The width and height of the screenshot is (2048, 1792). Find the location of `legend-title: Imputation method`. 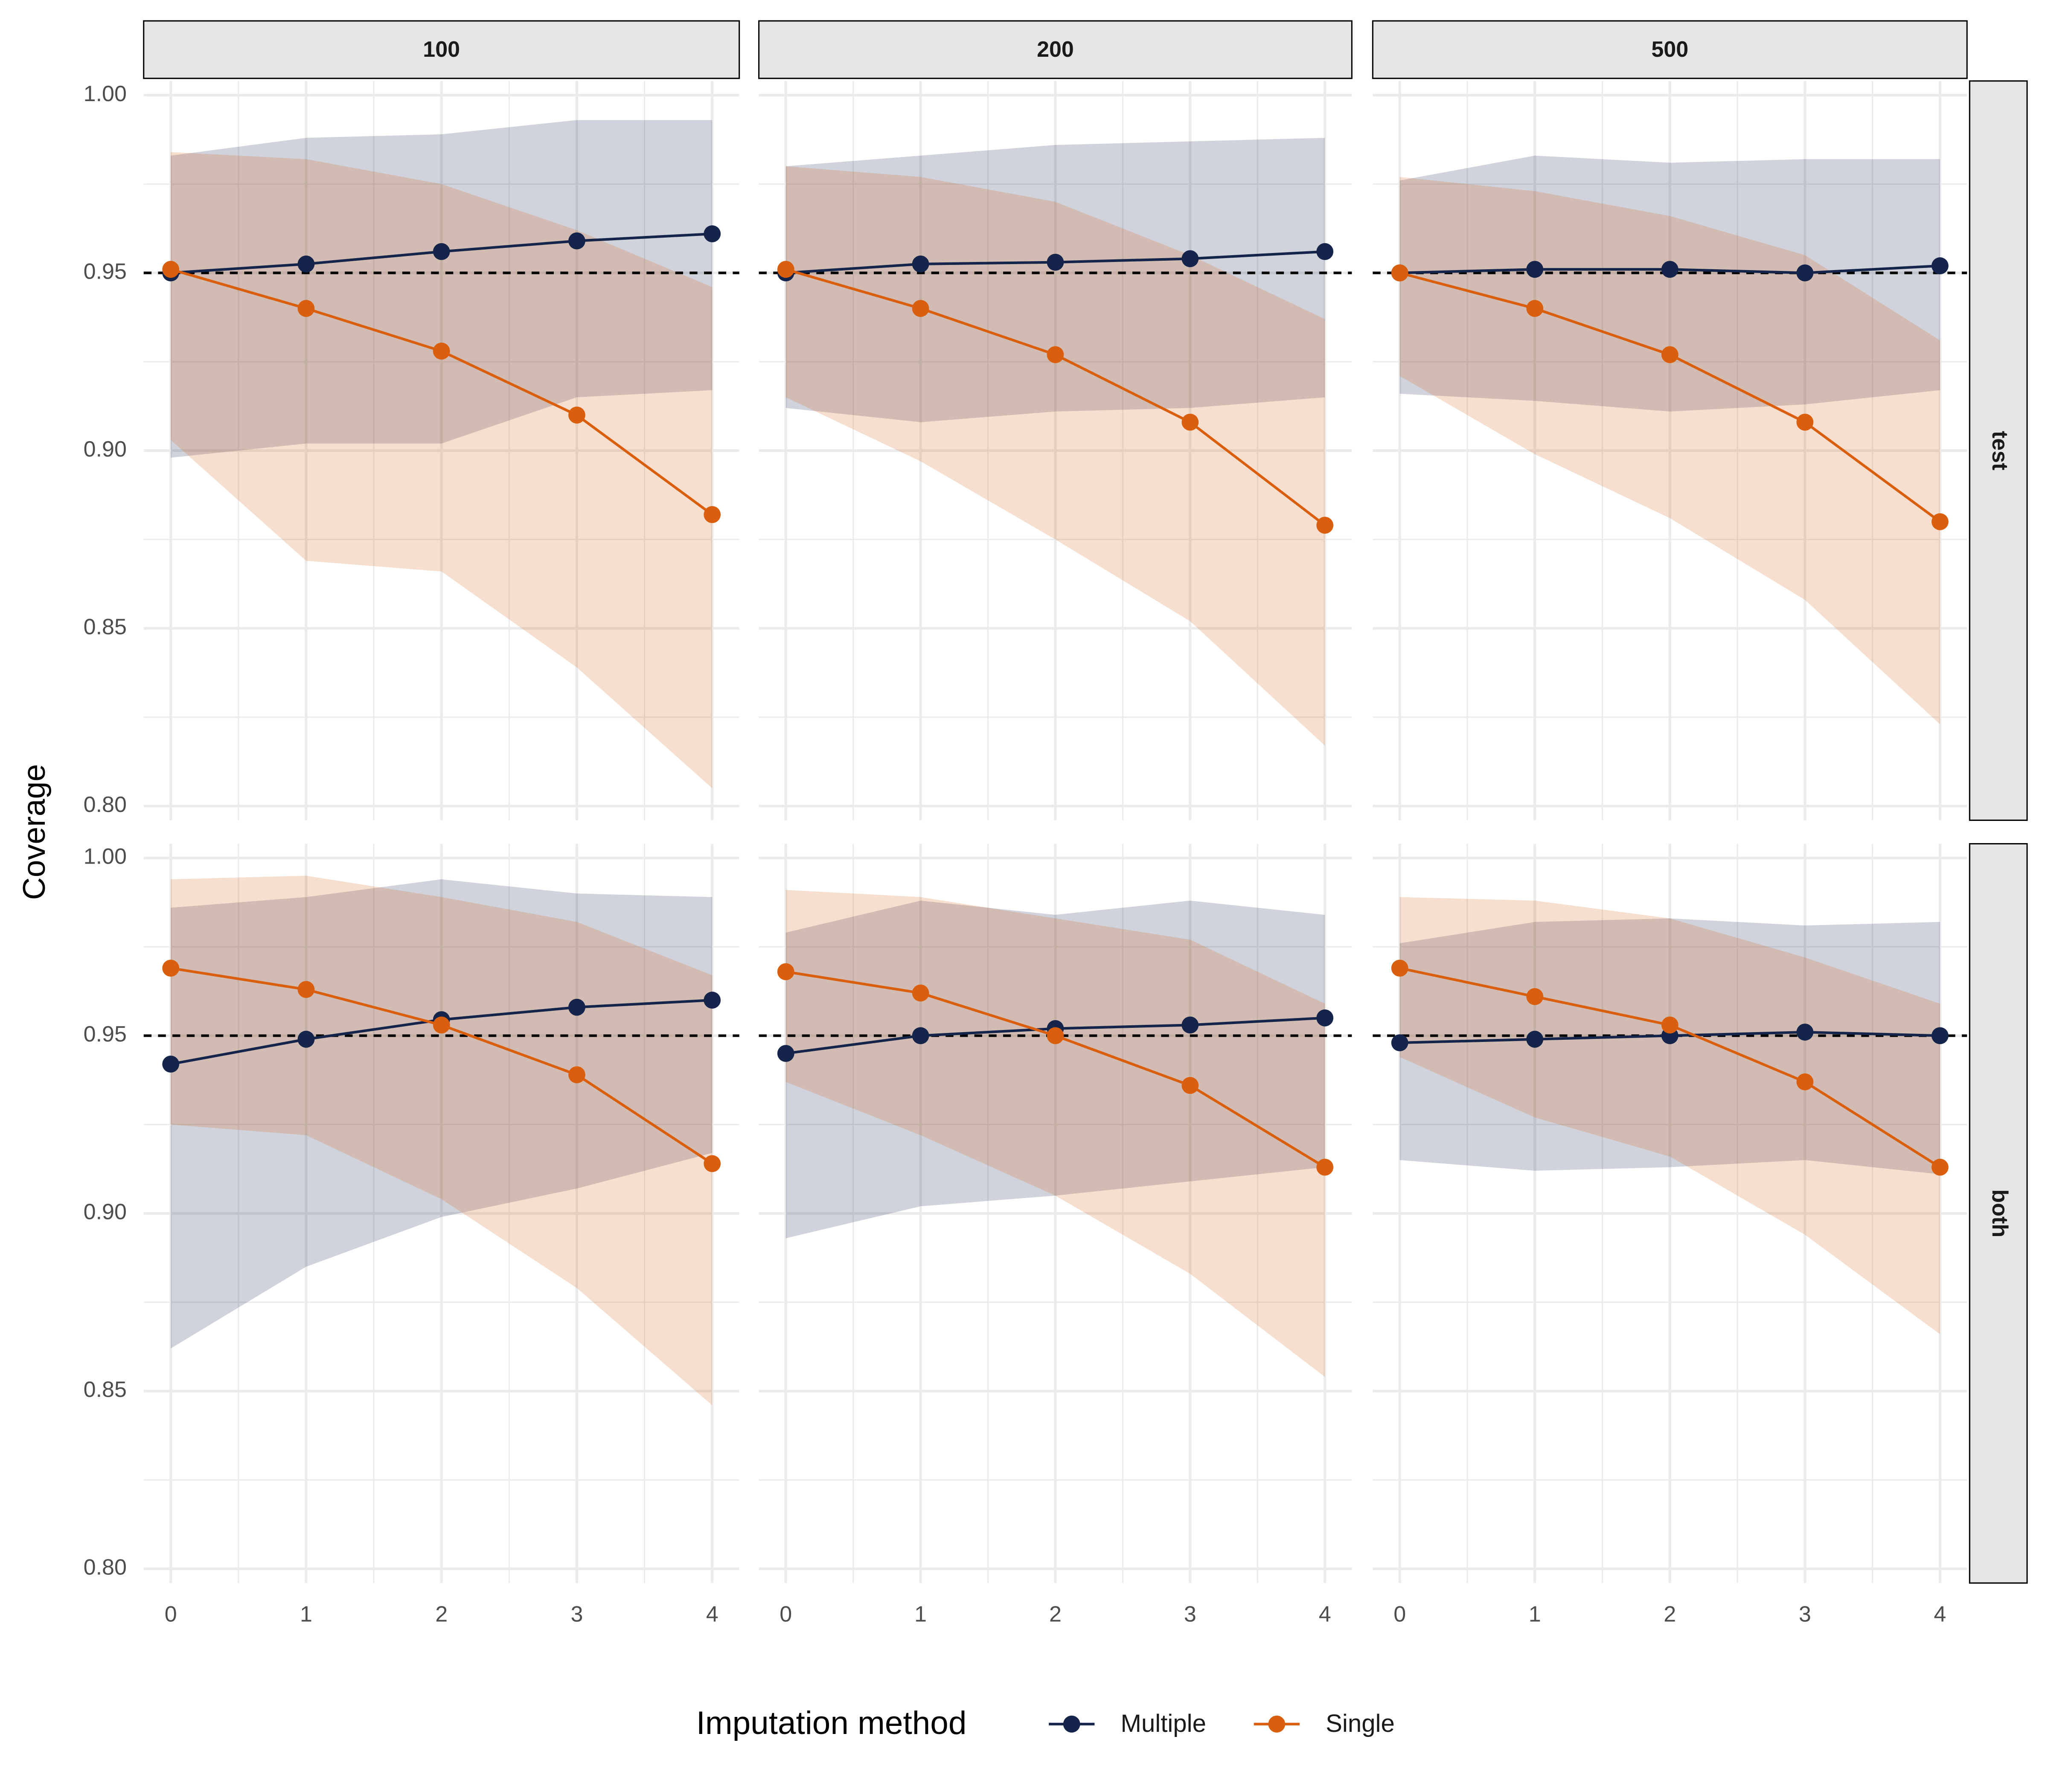

legend-title: Imputation method is located at coordinates (831, 1723).